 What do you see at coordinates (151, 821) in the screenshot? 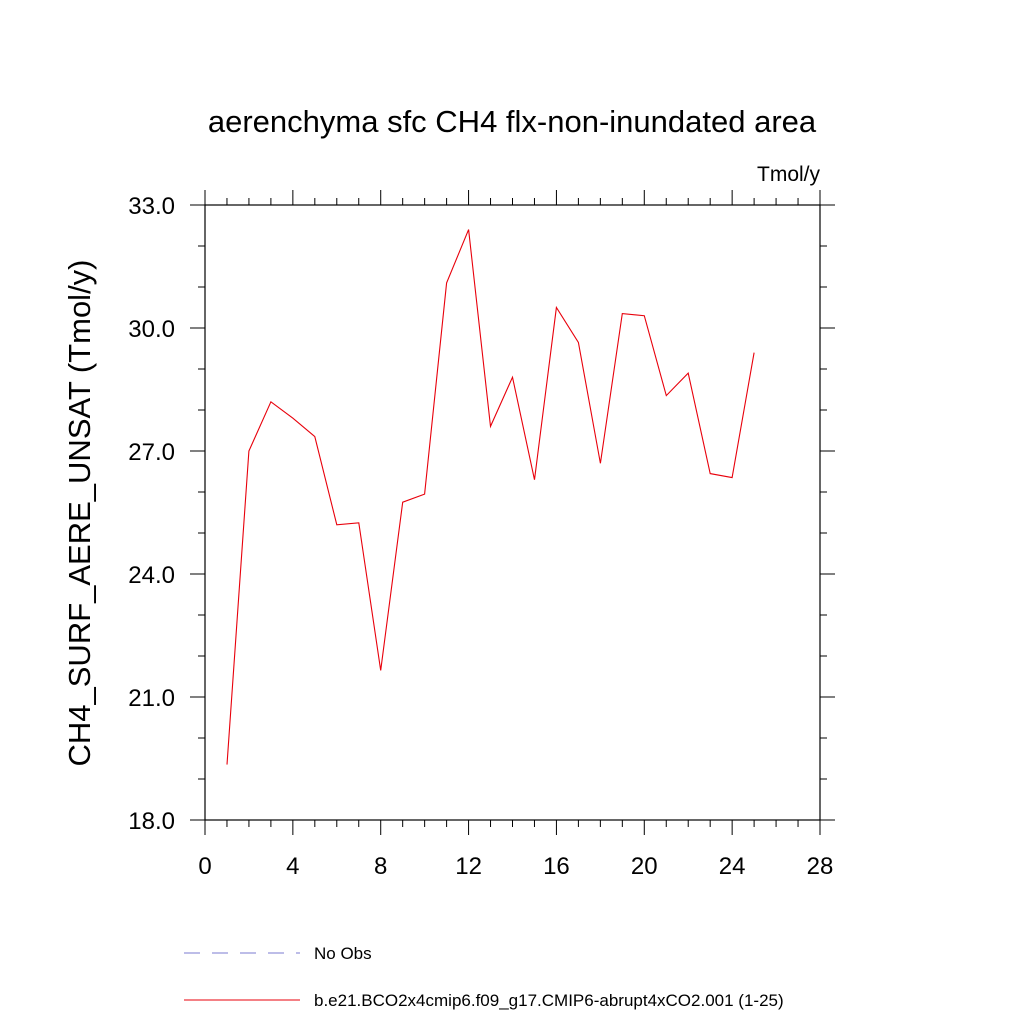
I see `y-tick-label: 18.0` at bounding box center [151, 821].